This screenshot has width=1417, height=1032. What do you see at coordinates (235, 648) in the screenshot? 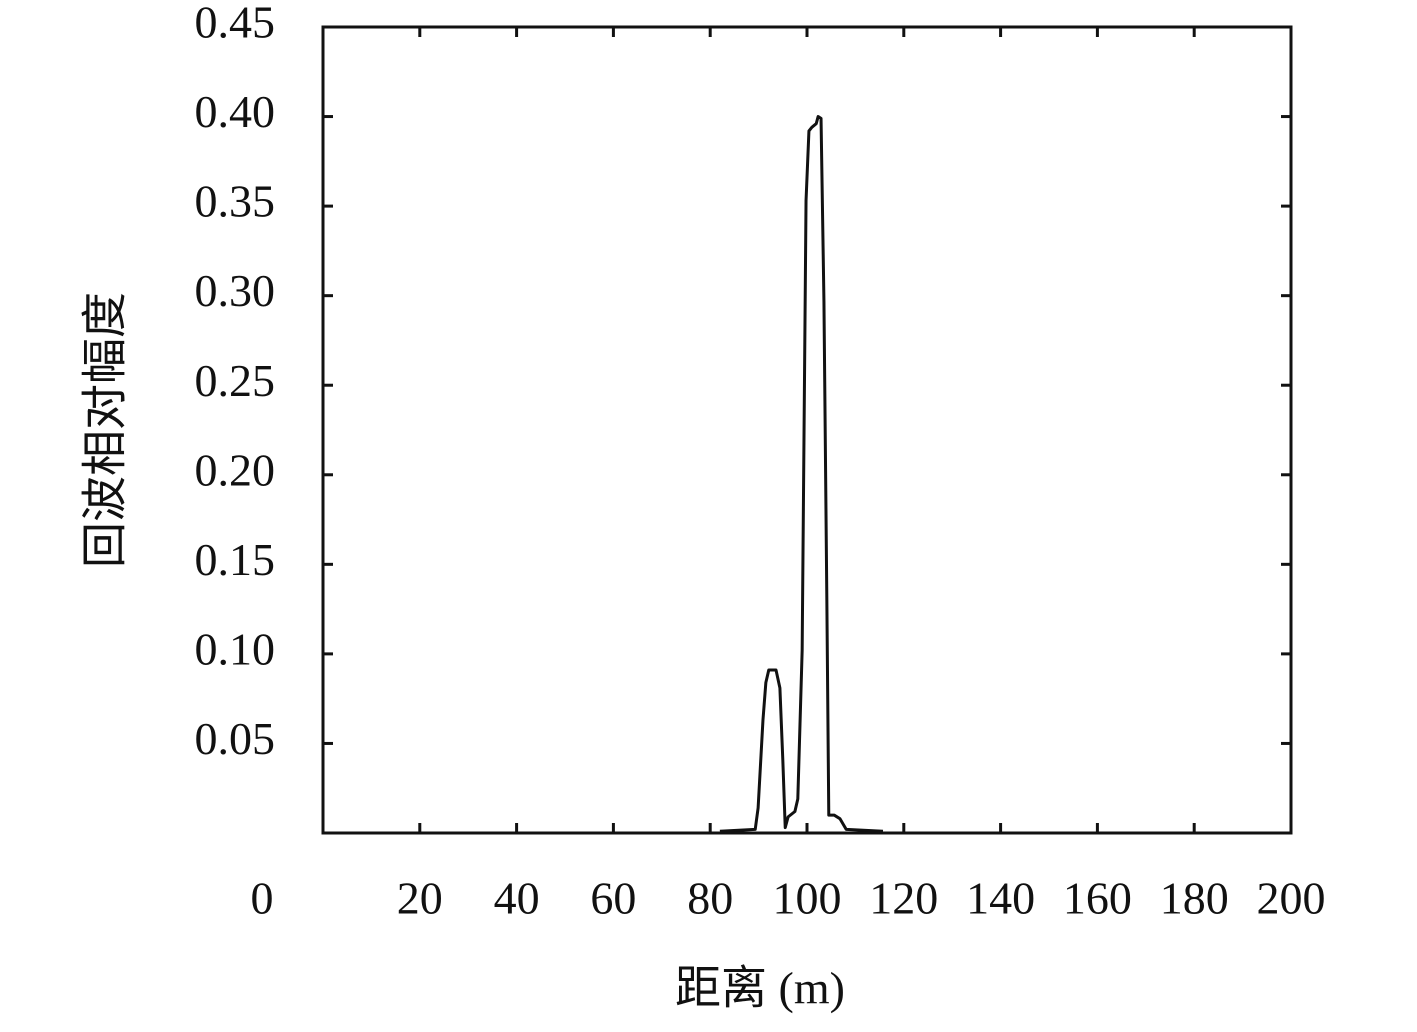
I see `y-tick-label: 0.10` at bounding box center [235, 648].